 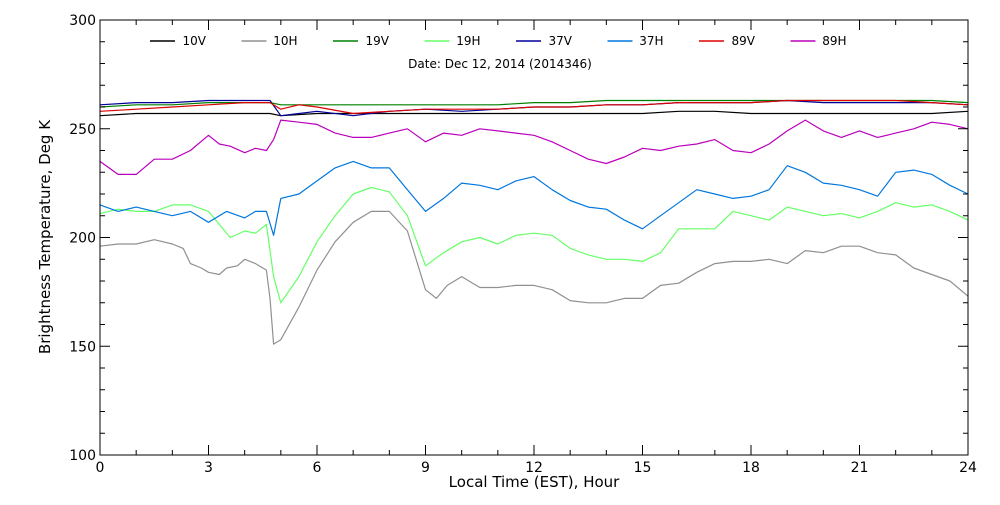 What do you see at coordinates (651, 41) in the screenshot?
I see `legend-label-37h: 37H` at bounding box center [651, 41].